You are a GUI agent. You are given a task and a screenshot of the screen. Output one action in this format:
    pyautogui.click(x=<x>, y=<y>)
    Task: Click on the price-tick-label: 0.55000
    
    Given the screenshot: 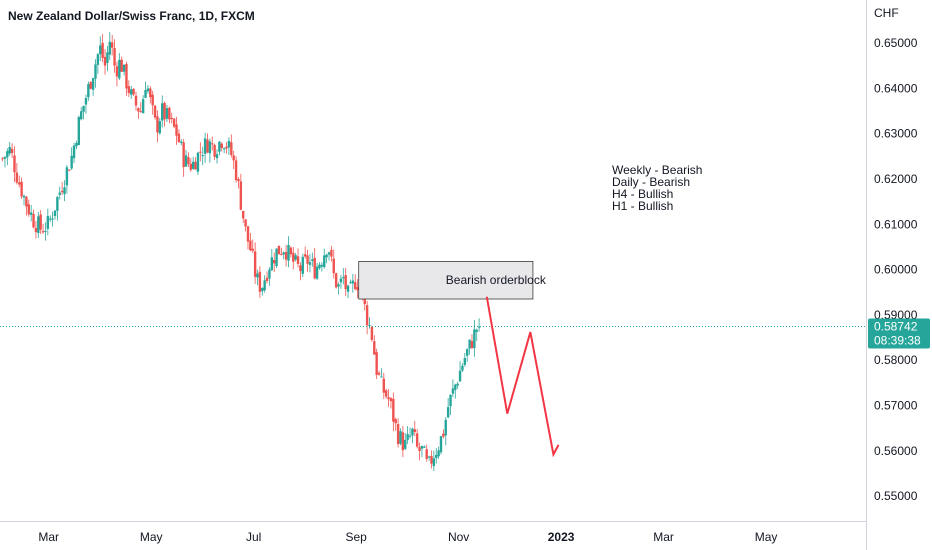 What is the action you would take?
    pyautogui.click(x=896, y=496)
    